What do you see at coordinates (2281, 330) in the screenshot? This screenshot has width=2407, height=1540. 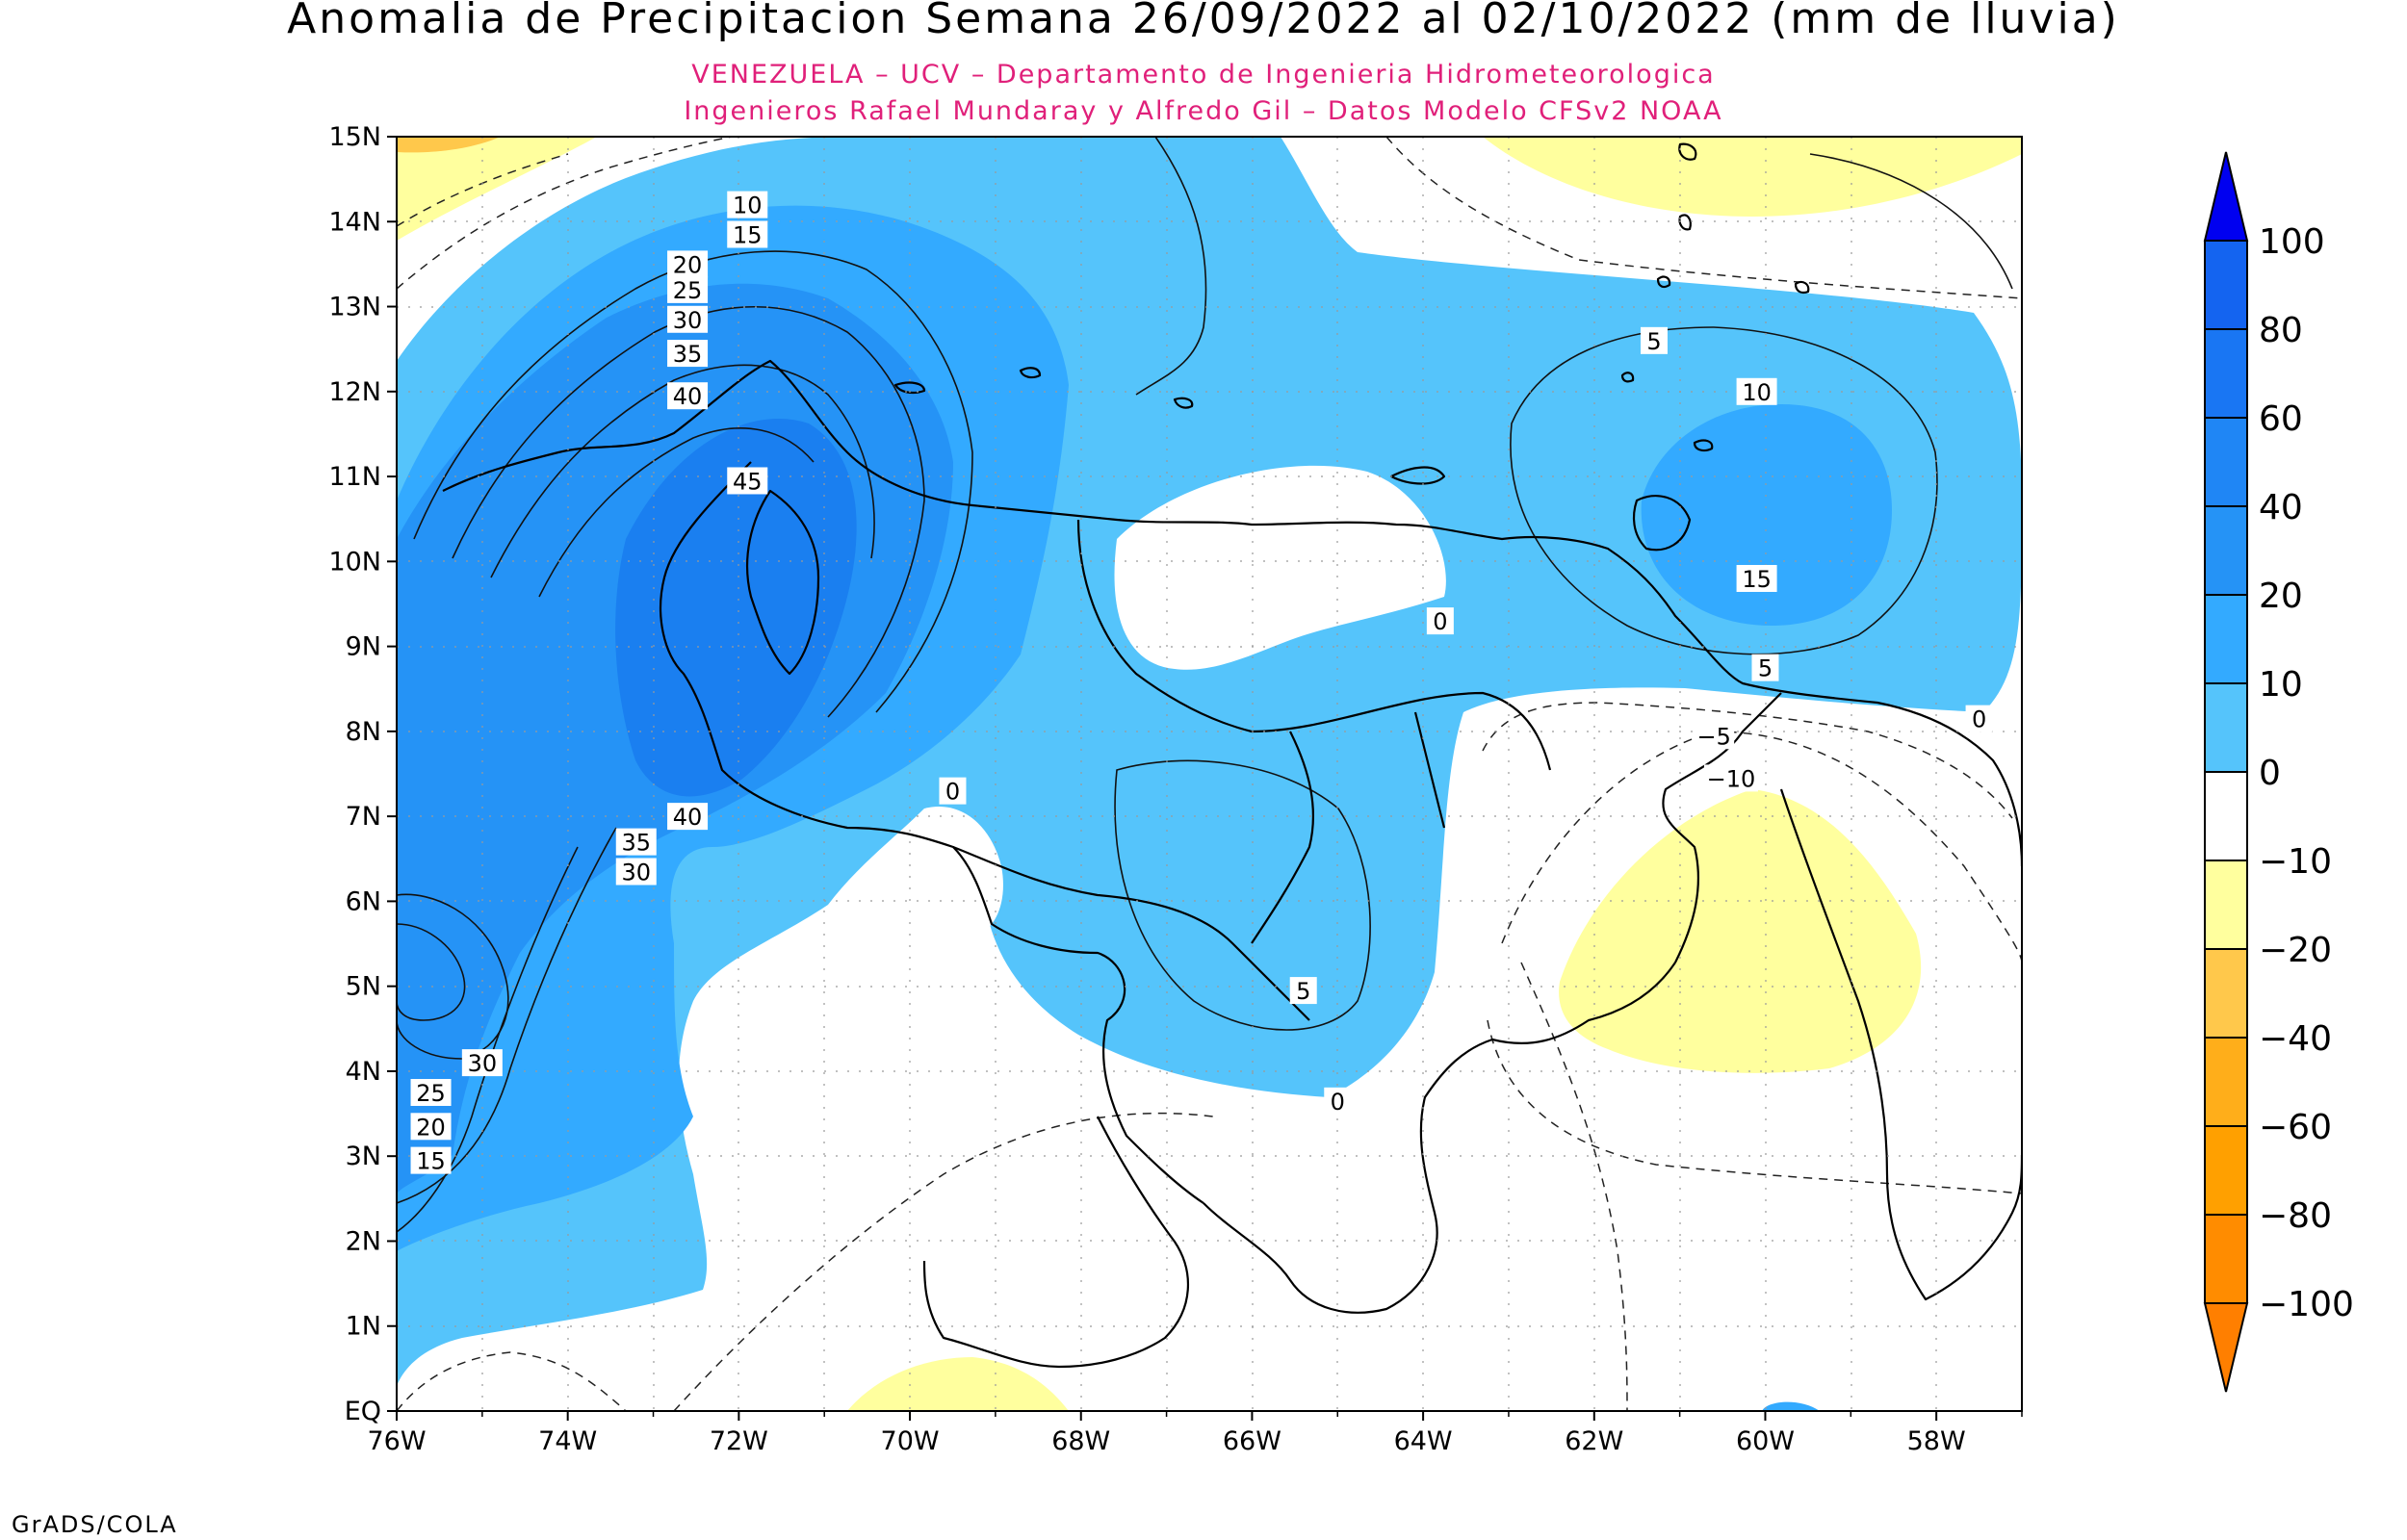 I see `colorbar-label: 80` at bounding box center [2281, 330].